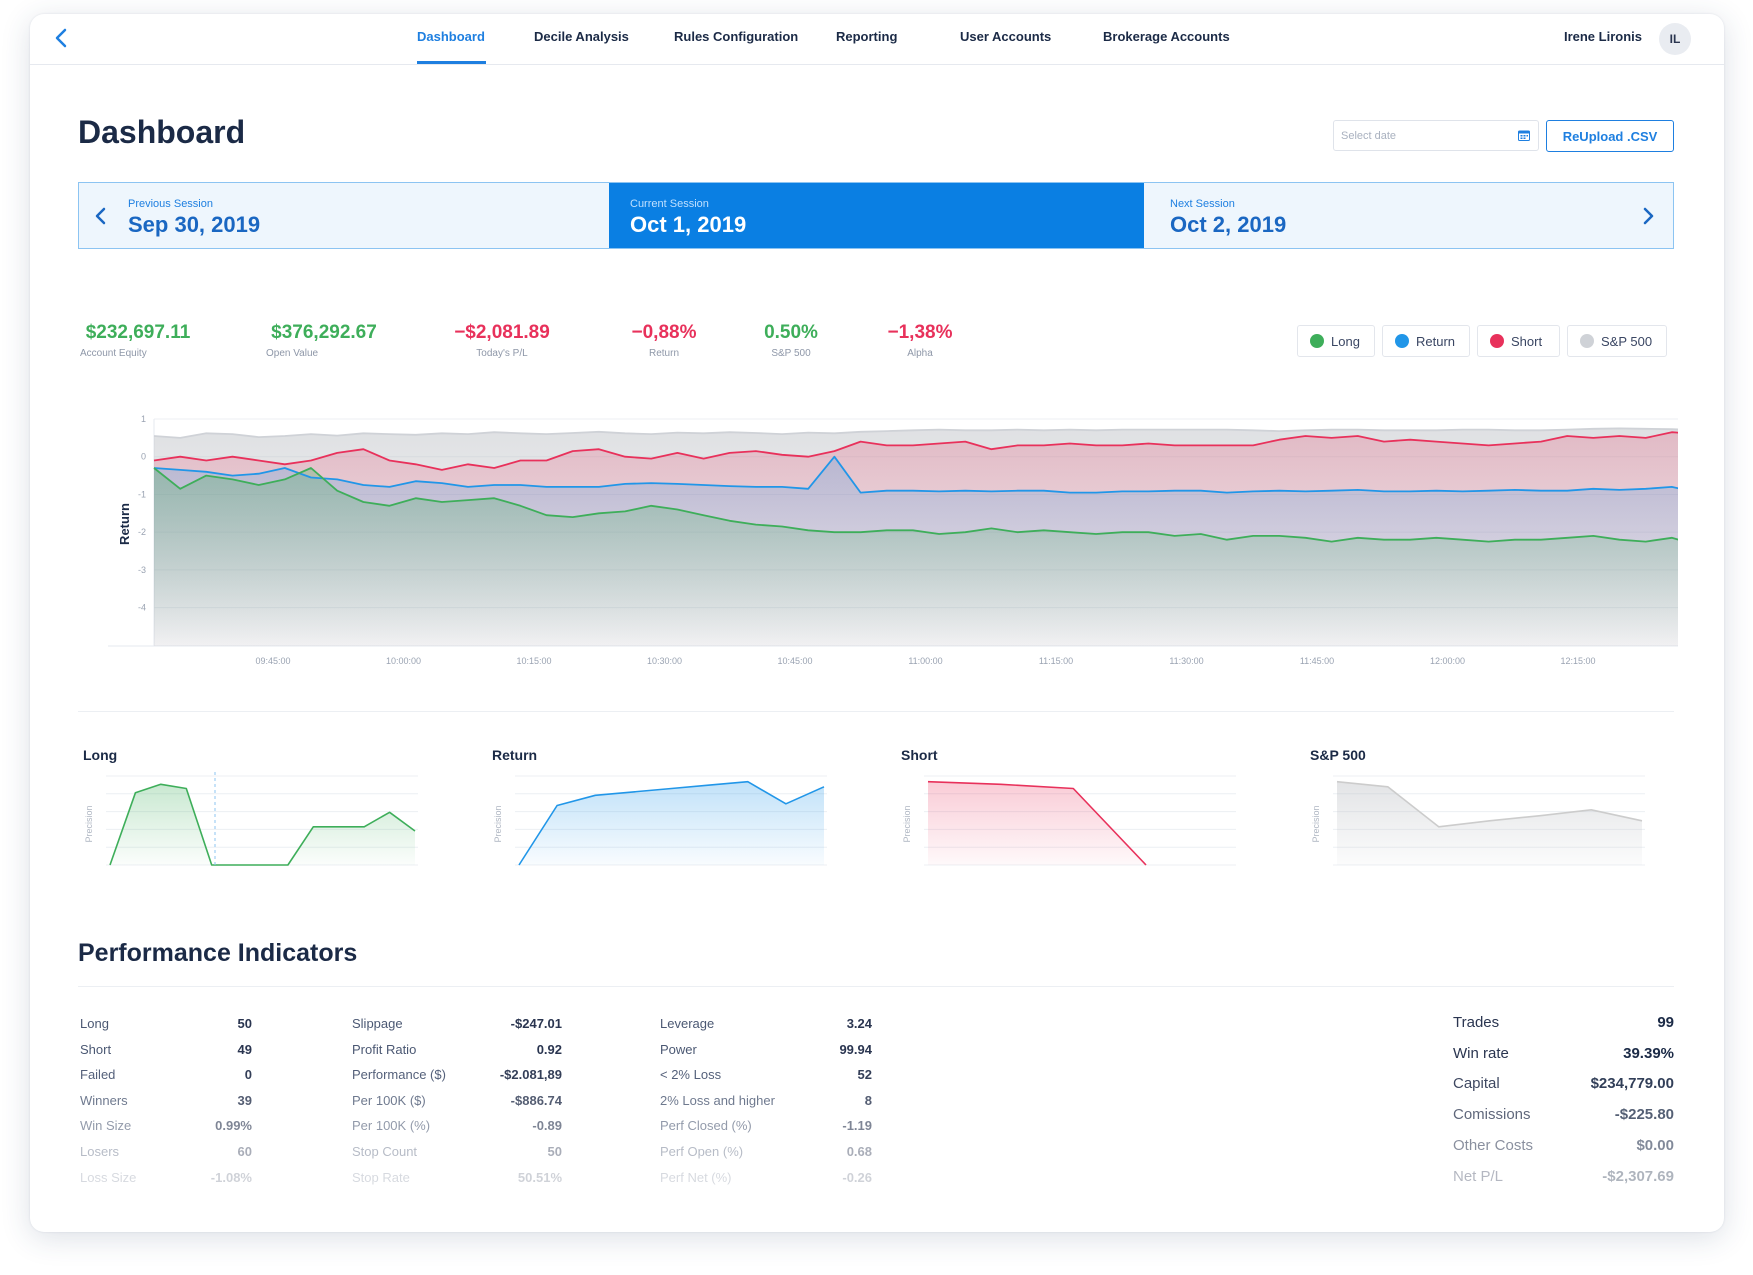  Describe the element at coordinates (1186, 661) in the screenshot. I see `x-tick-label: 11:30:00` at that location.